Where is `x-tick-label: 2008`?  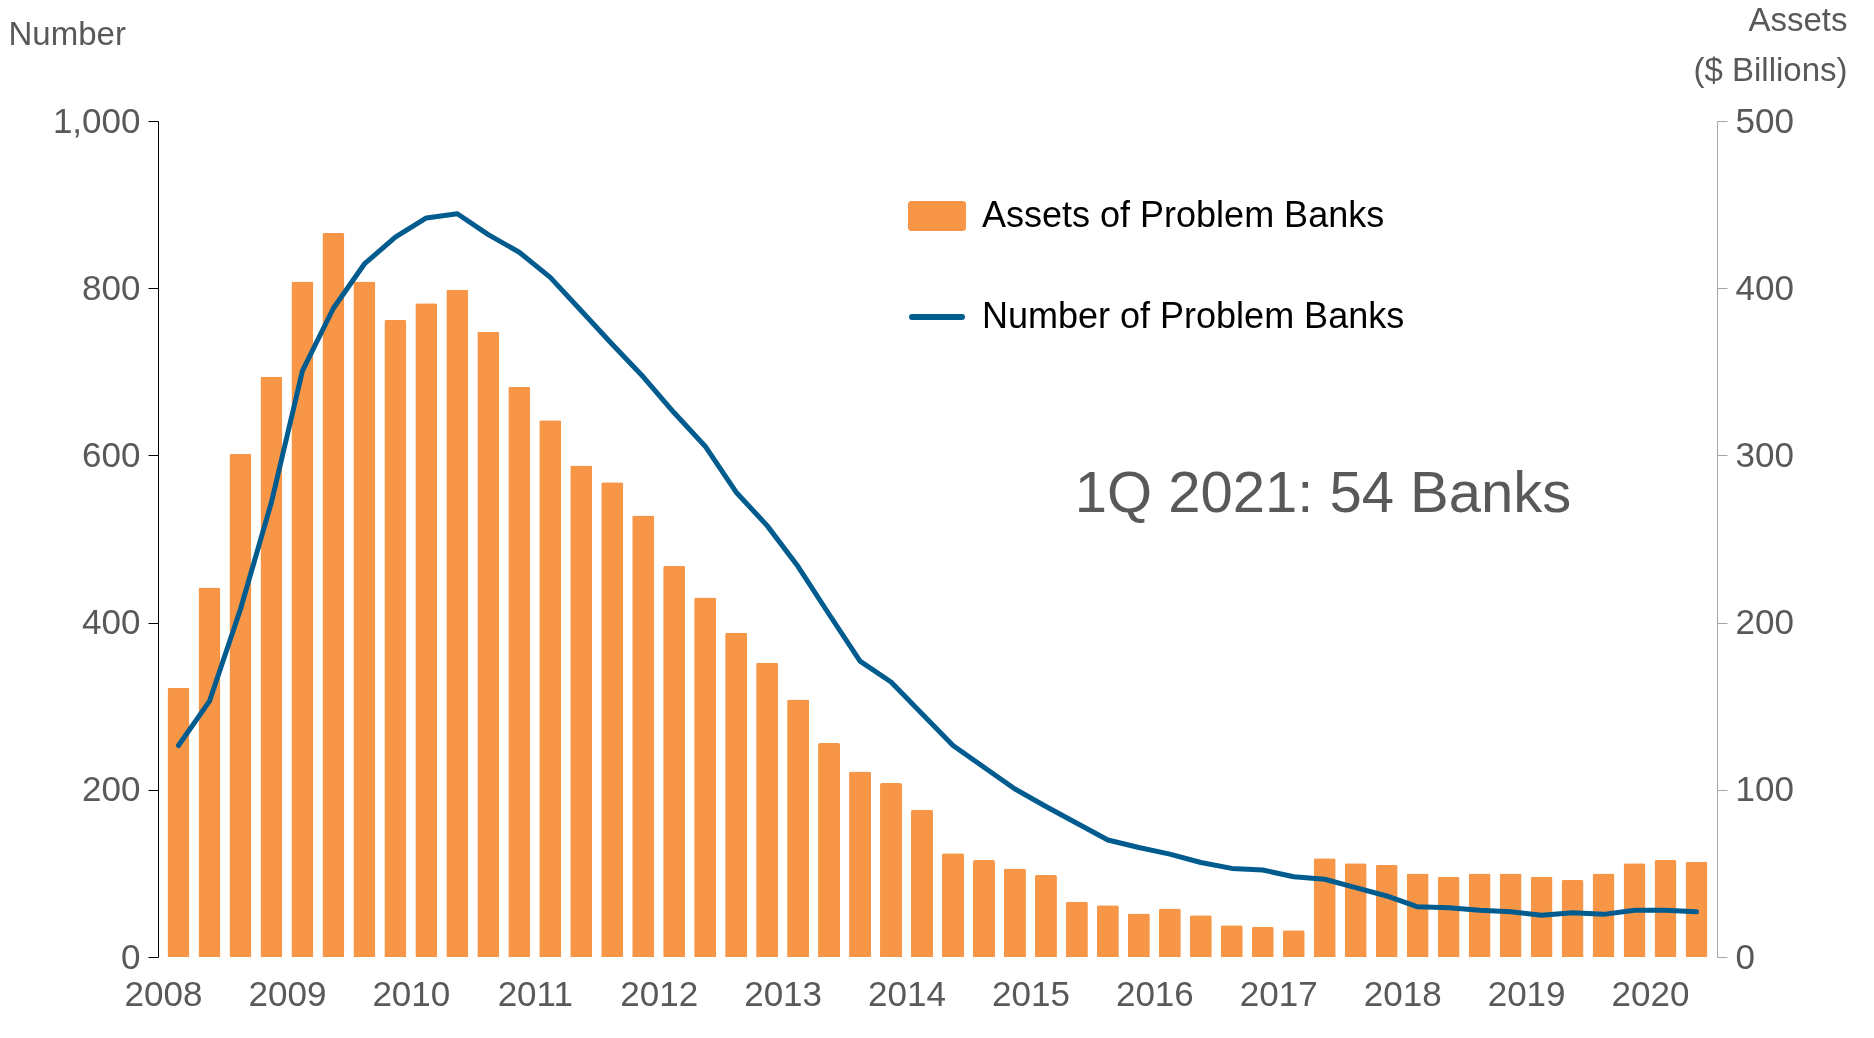
x-tick-label: 2008 is located at coordinates (163, 993).